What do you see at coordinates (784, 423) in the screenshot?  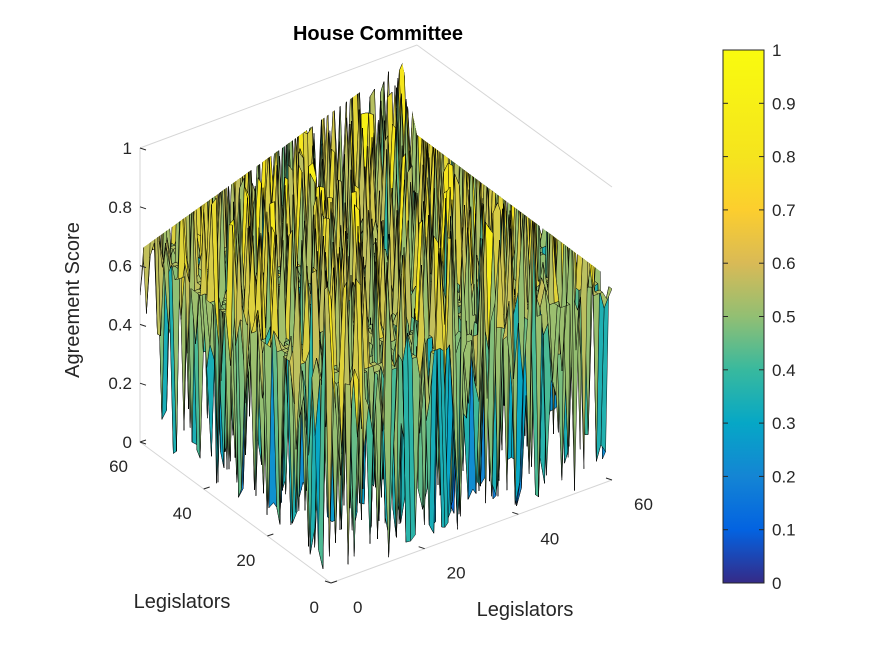 I see `colorbar-tick-label: 0.3` at bounding box center [784, 423].